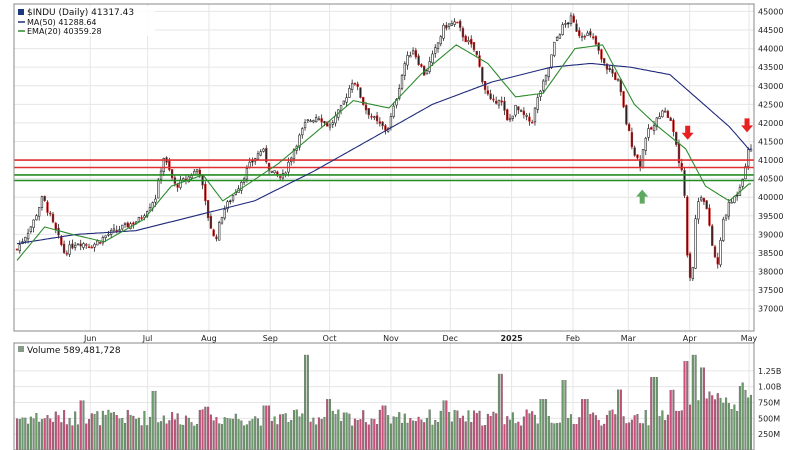  Describe the element at coordinates (769, 403) in the screenshot. I see `volume-tick-label: 750M` at that location.